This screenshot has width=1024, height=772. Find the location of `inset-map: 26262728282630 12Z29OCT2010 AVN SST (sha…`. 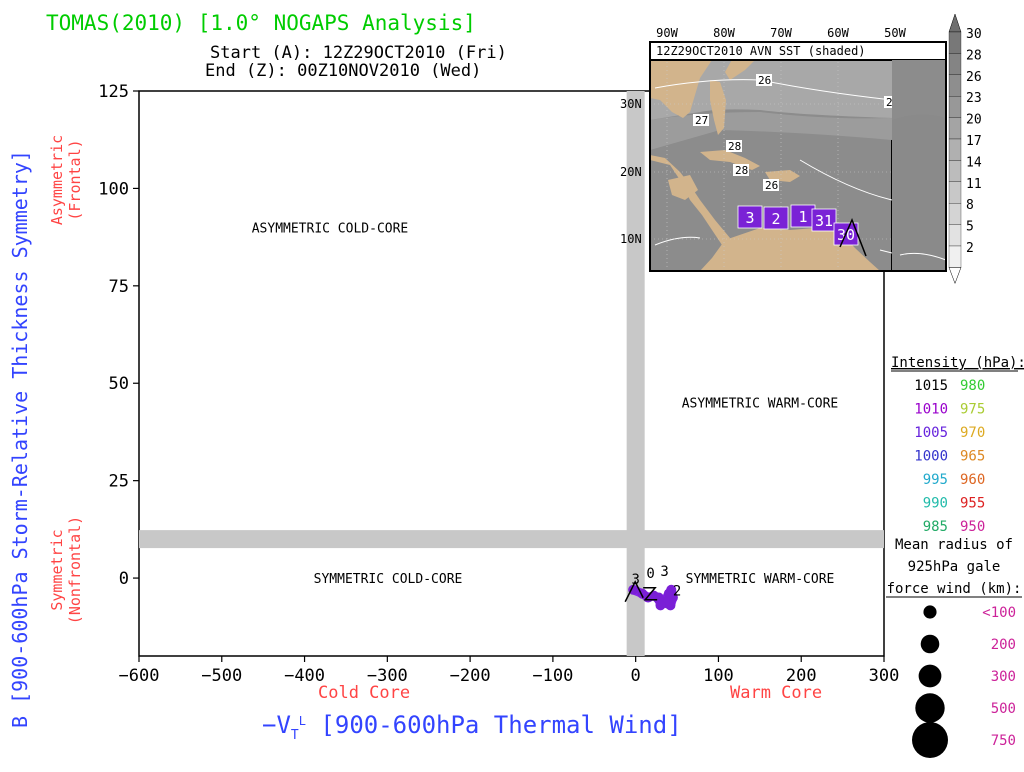

inset-map: 26262728282630 12Z29OCT2010 AVN SST (sha… is located at coordinates (783, 149).